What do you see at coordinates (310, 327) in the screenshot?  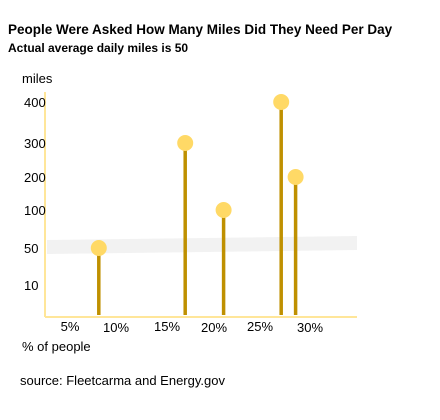 I see `x-tick-label: 30%` at bounding box center [310, 327].